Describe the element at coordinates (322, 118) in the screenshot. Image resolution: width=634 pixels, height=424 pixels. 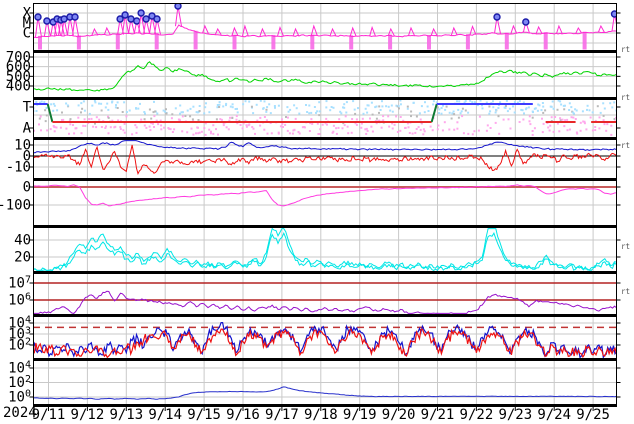
I see `panel-imf-polarity: TA` at that location.